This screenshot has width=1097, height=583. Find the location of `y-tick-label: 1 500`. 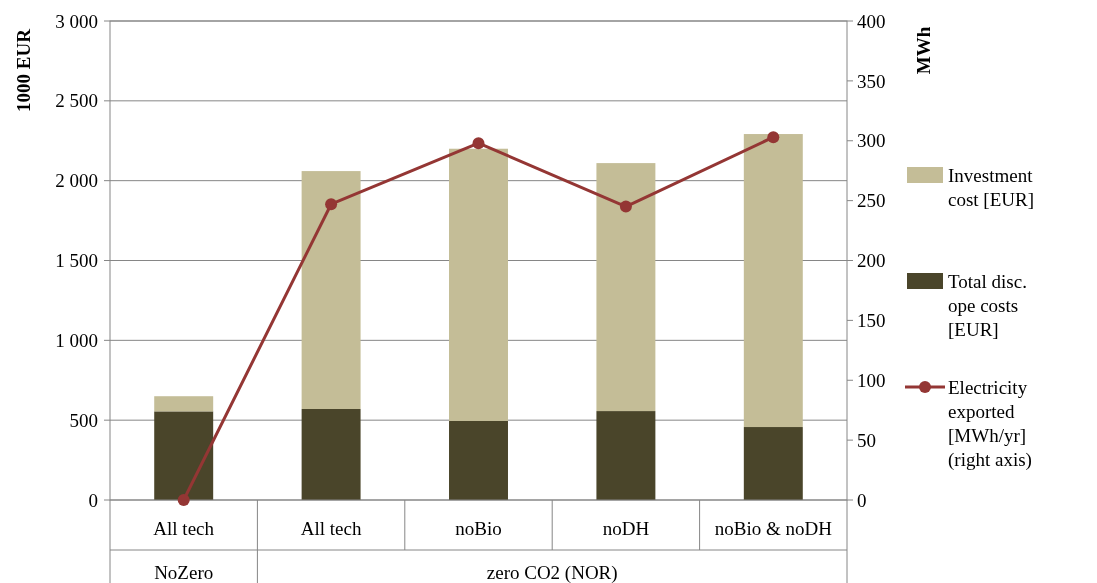

y-tick-label: 1 500 is located at coordinates (76, 261).